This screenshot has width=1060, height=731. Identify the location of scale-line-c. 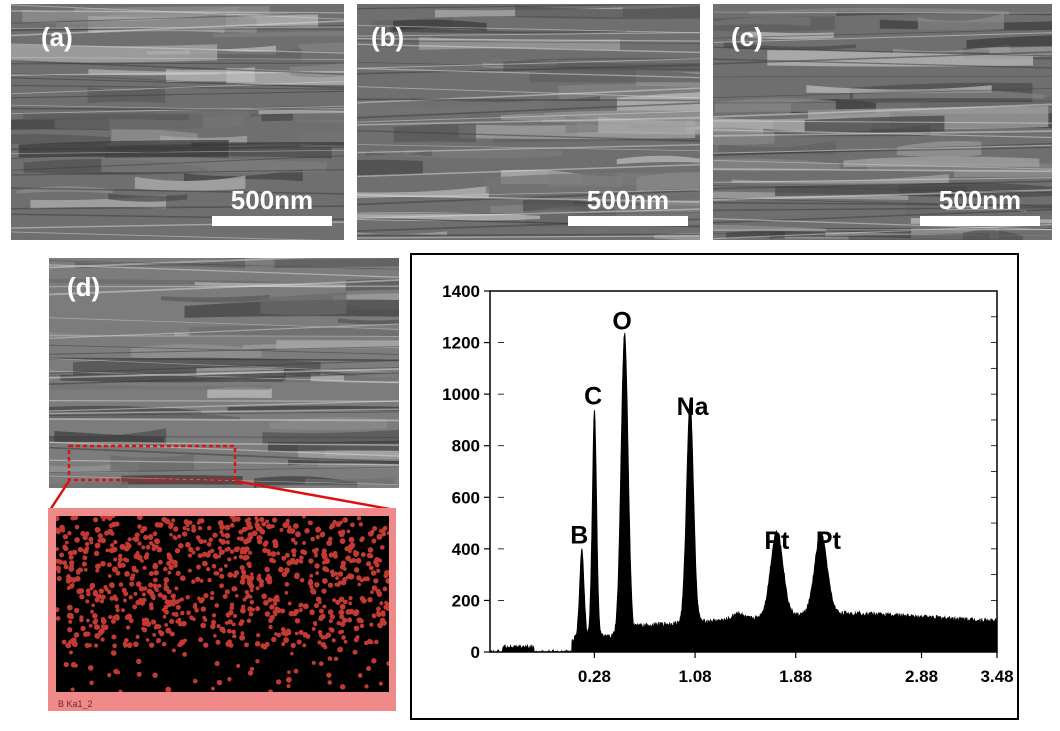
(980, 221).